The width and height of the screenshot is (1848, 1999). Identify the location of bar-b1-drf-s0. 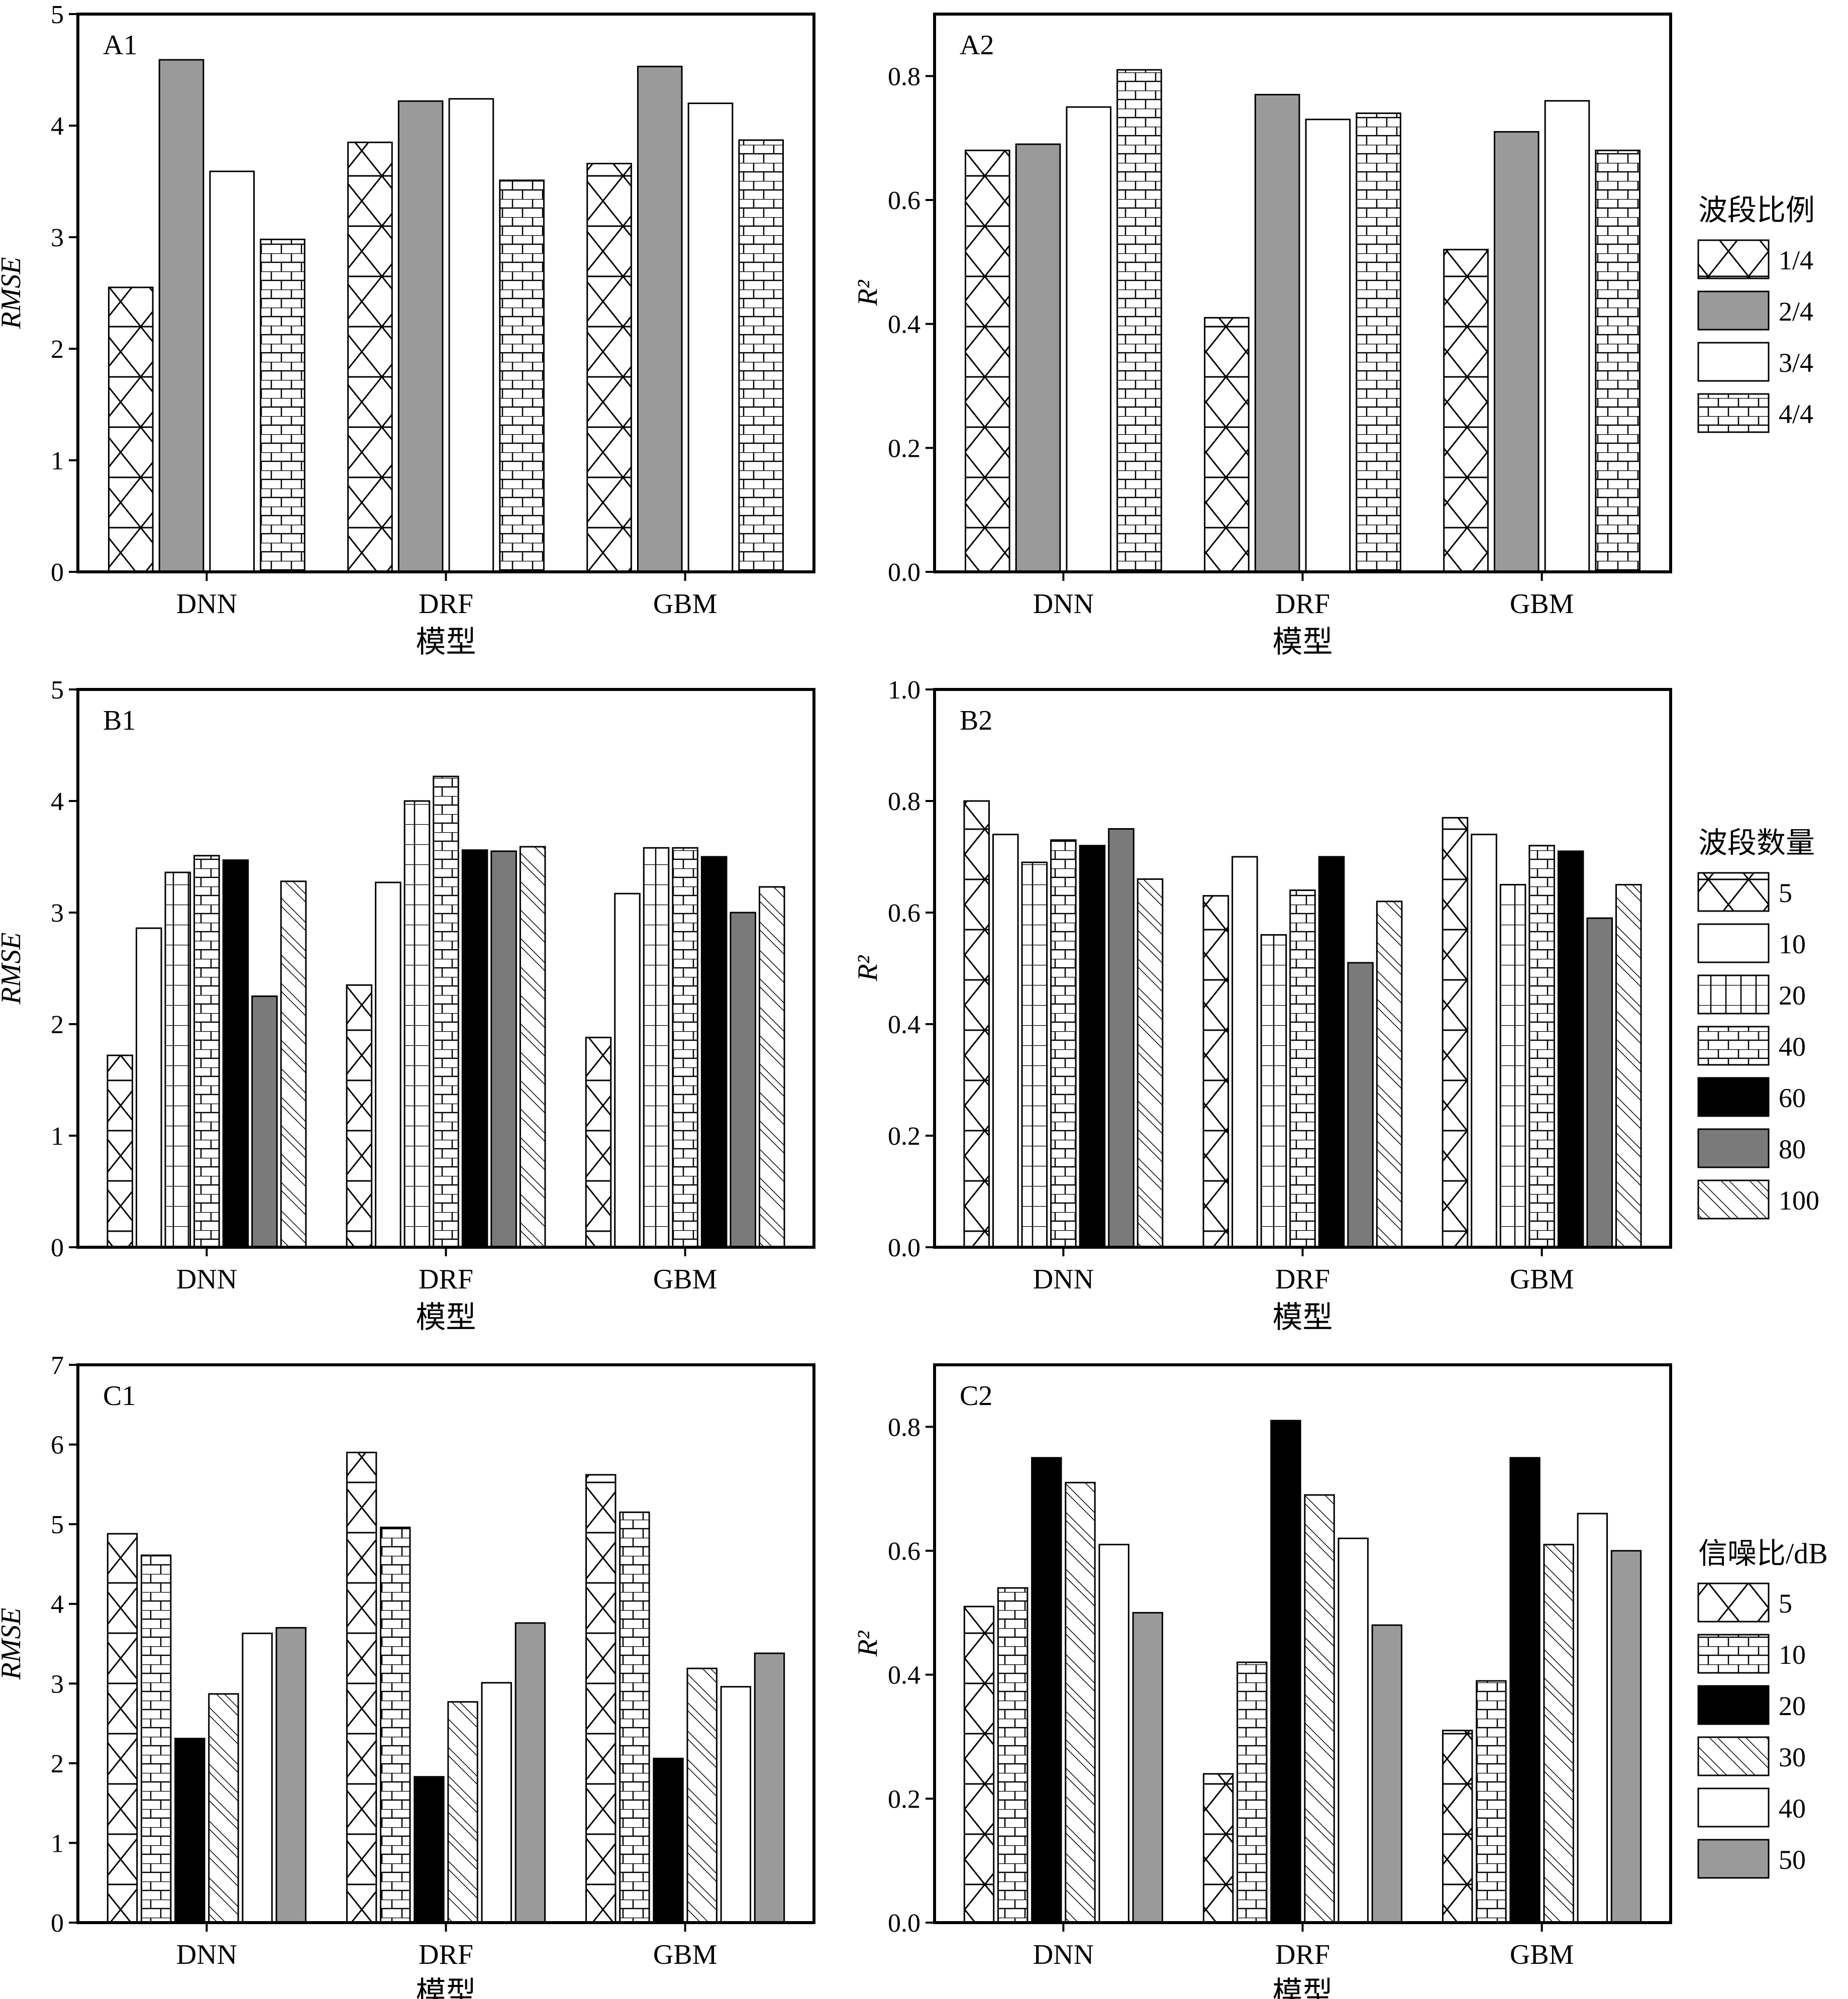
(359, 1116).